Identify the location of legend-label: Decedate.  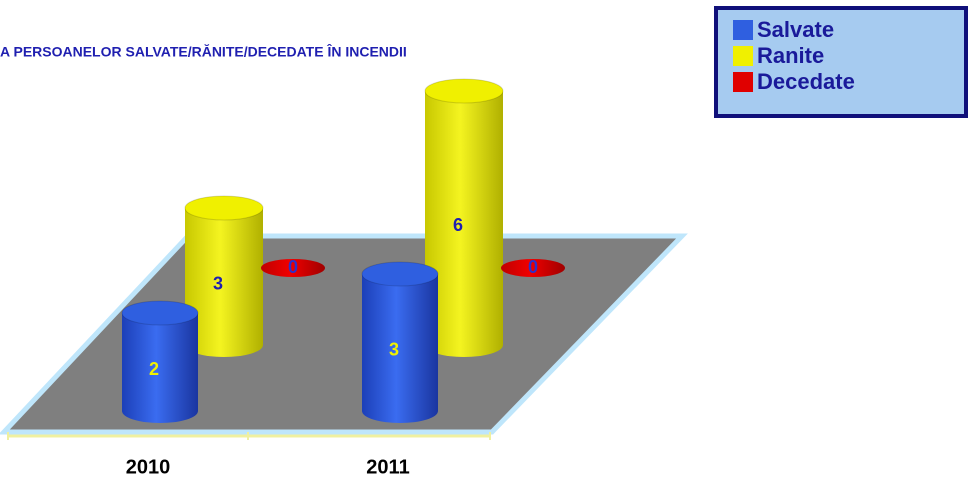
(806, 81).